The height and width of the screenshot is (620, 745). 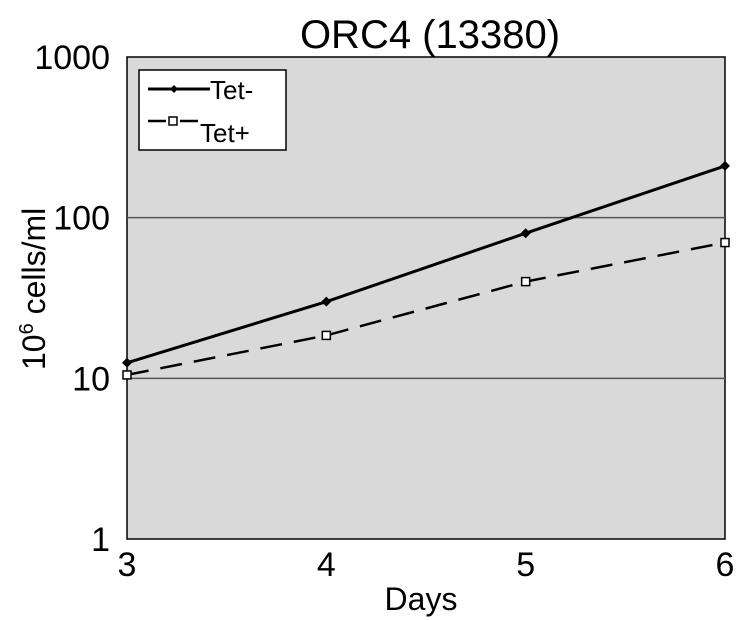 I want to click on y-axis-label: 106 cells/ml, so click(x=34, y=289).